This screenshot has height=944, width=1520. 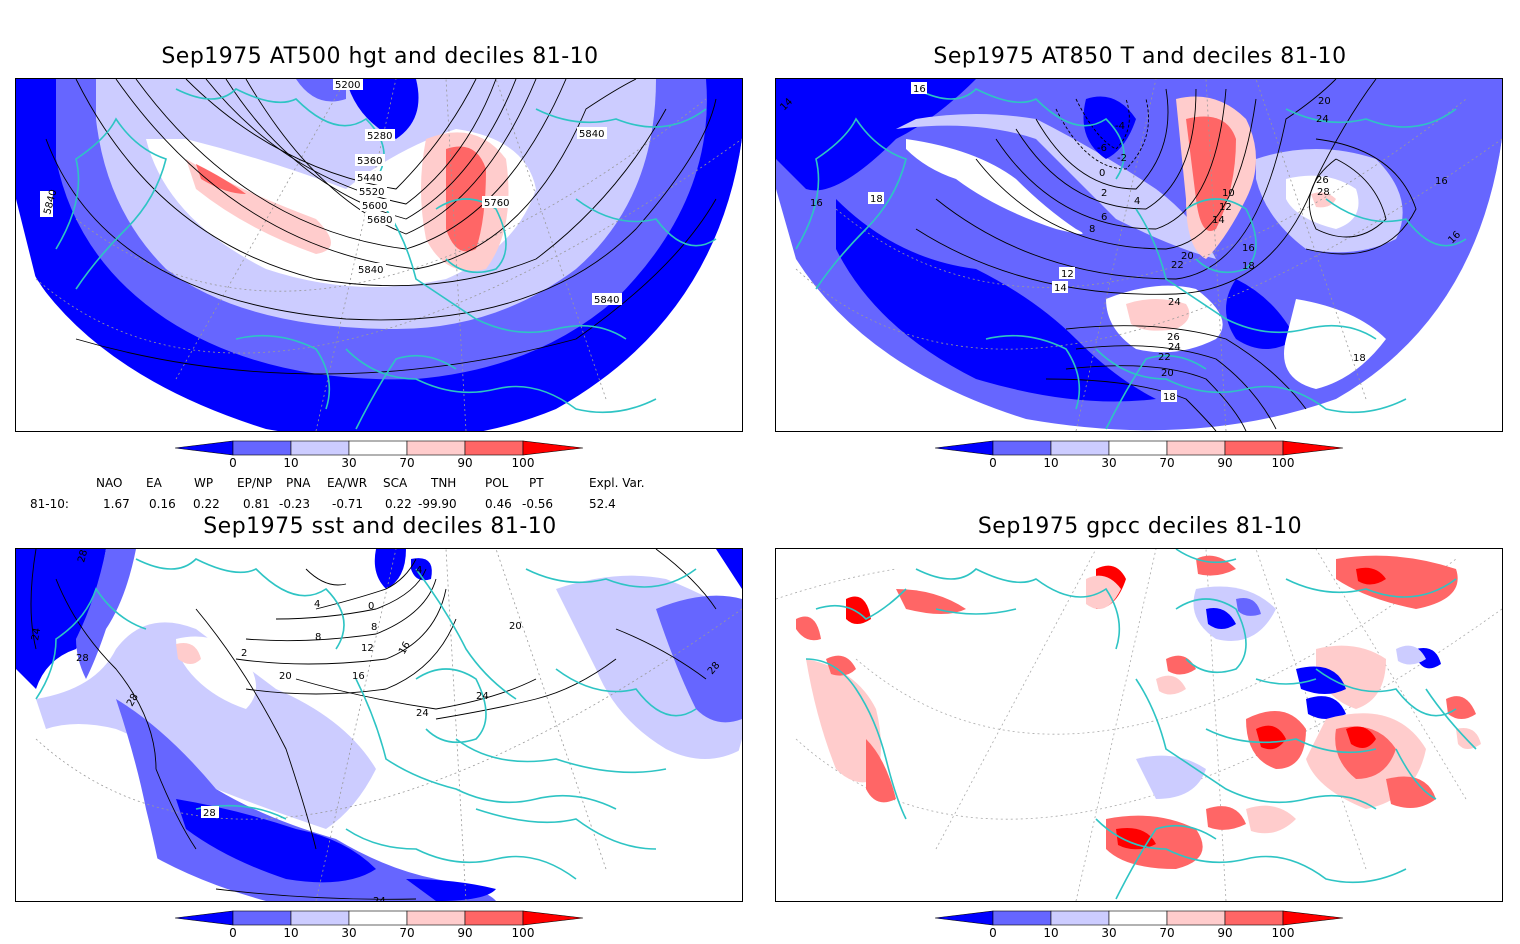 What do you see at coordinates (1144, 457) in the screenshot?
I see `colorbar-panel2: 0 10 30 70 90 100` at bounding box center [1144, 457].